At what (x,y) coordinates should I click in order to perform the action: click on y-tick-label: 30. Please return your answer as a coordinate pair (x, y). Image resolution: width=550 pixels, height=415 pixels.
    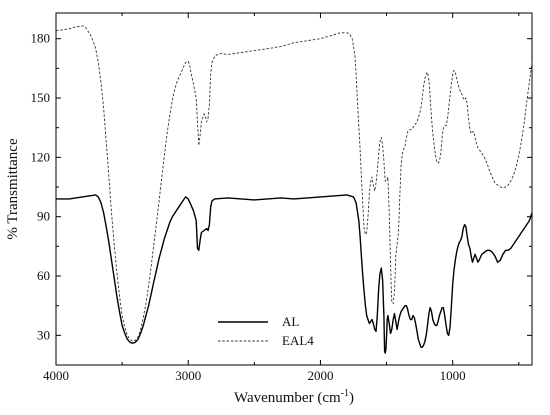
    Looking at the image, I should click on (43, 334).